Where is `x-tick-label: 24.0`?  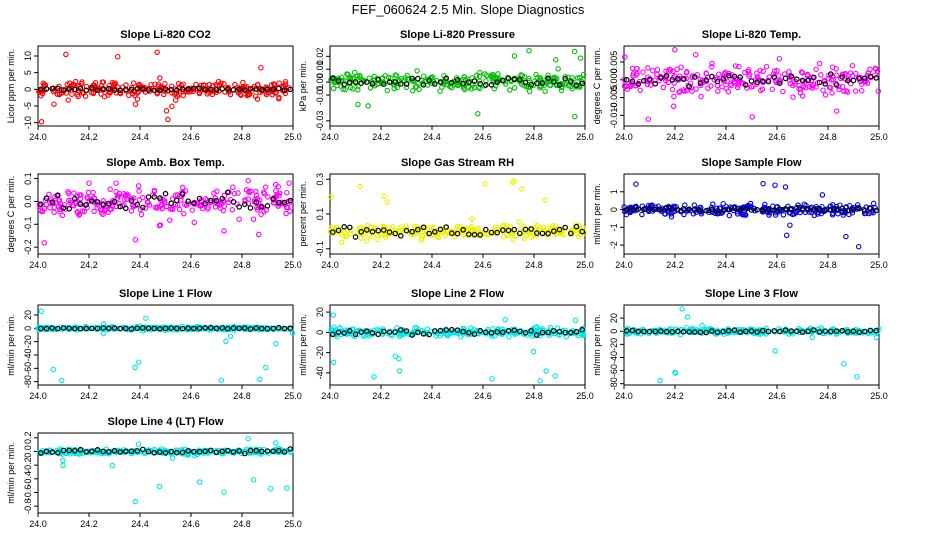
x-tick-label: 24.0 is located at coordinates (624, 396).